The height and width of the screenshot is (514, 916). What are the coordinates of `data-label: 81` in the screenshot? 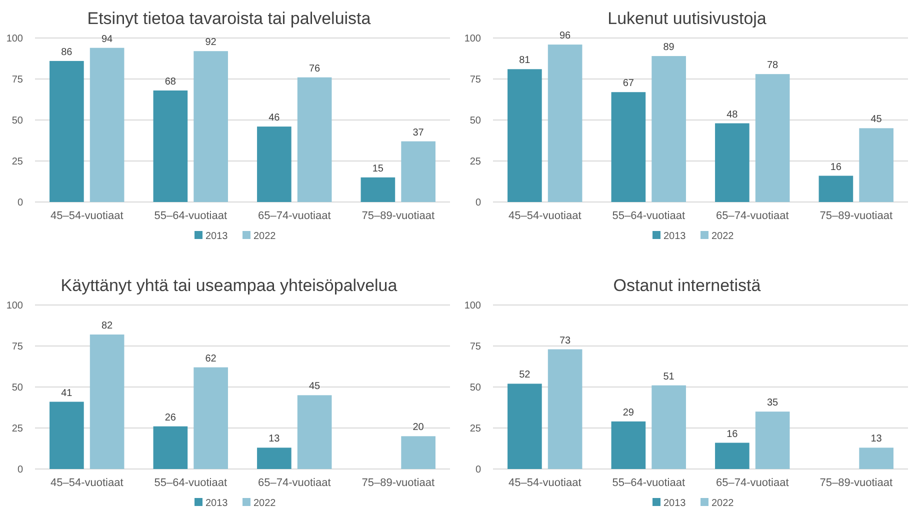 It's located at (525, 60).